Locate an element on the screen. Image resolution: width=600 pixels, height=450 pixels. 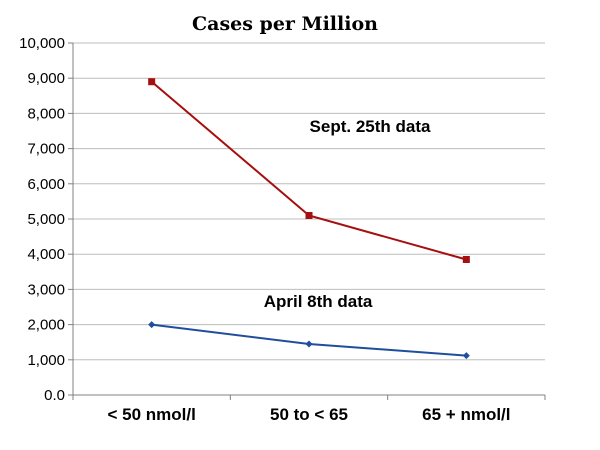
x-tick-label: < 50 nmol/l is located at coordinates (151, 414).